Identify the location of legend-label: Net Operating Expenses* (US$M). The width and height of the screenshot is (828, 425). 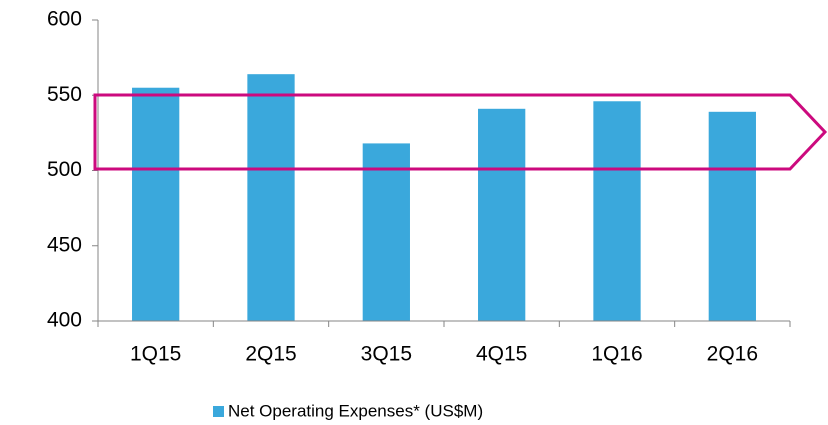
(355, 410).